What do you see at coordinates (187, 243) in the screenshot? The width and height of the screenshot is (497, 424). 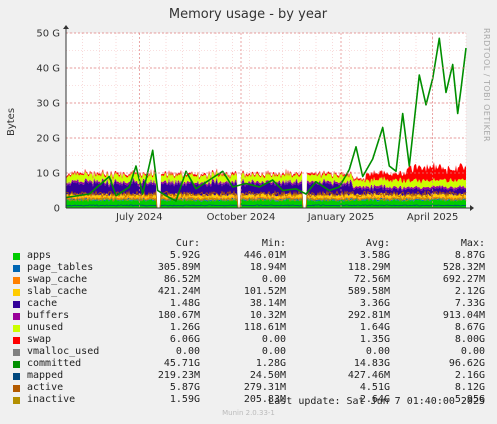 I see `header-cur: Cur:` at bounding box center [187, 243].